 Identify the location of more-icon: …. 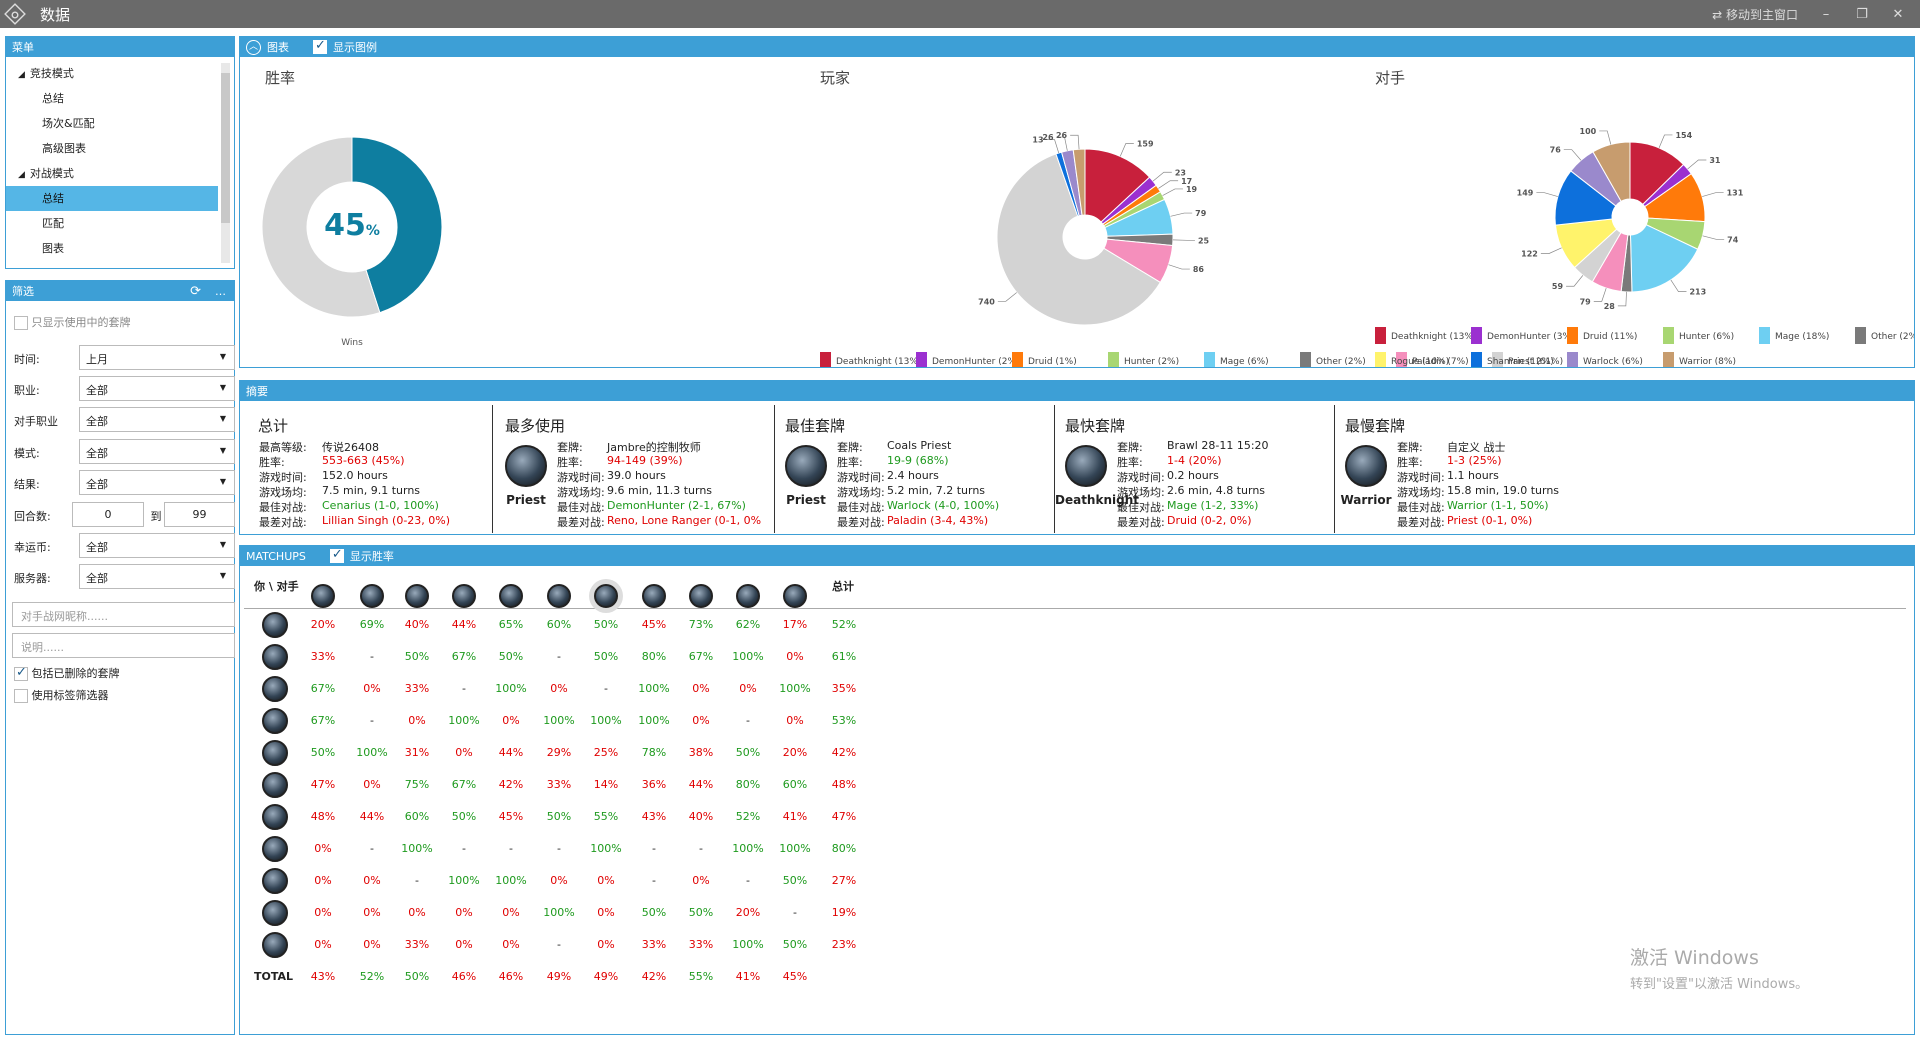
(220, 291).